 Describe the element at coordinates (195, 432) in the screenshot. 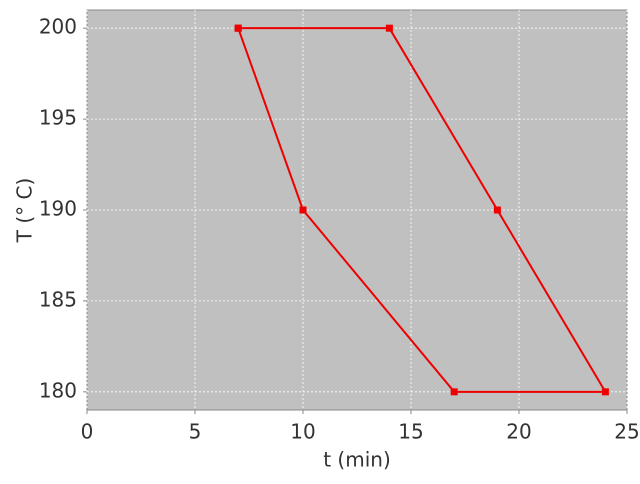

I see `x-tick-label: 5` at that location.